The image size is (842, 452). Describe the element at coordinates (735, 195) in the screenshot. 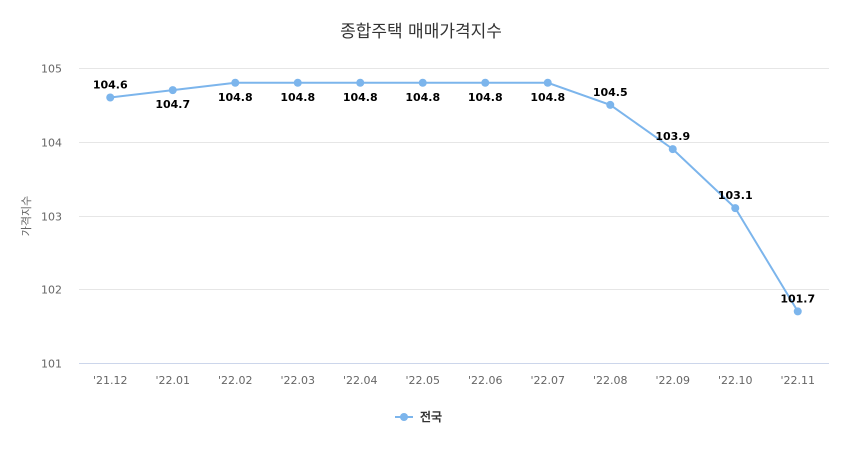

I see `data-label: 103.1` at that location.